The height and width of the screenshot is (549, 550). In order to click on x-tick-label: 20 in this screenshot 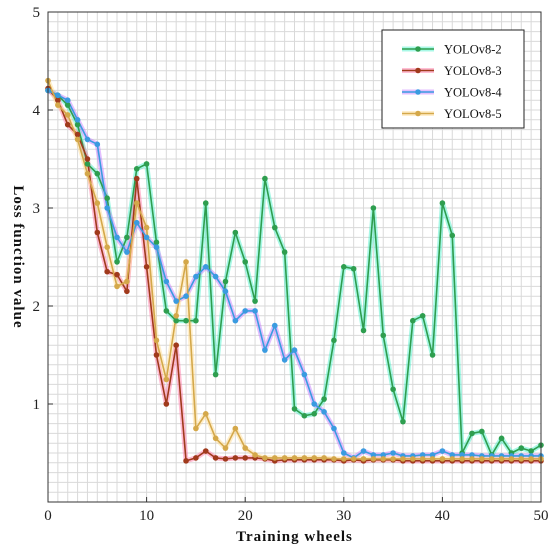, I will do `click(245, 516)`.